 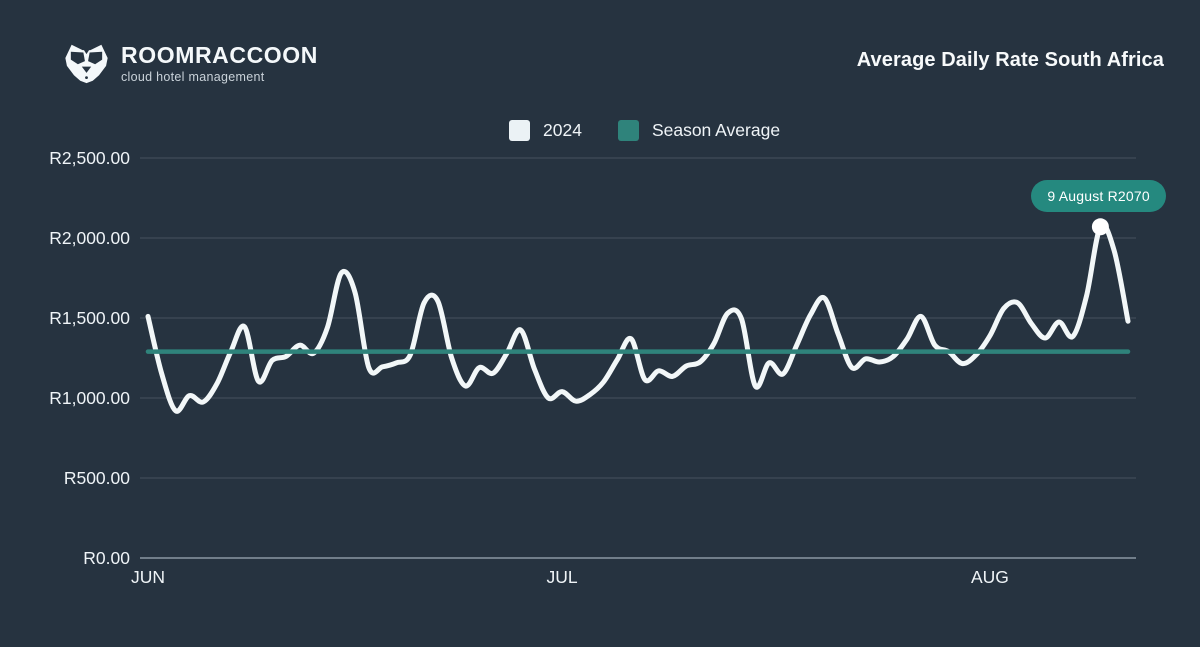 What do you see at coordinates (89, 398) in the screenshot?
I see `y-axis-label: R1,000.00` at bounding box center [89, 398].